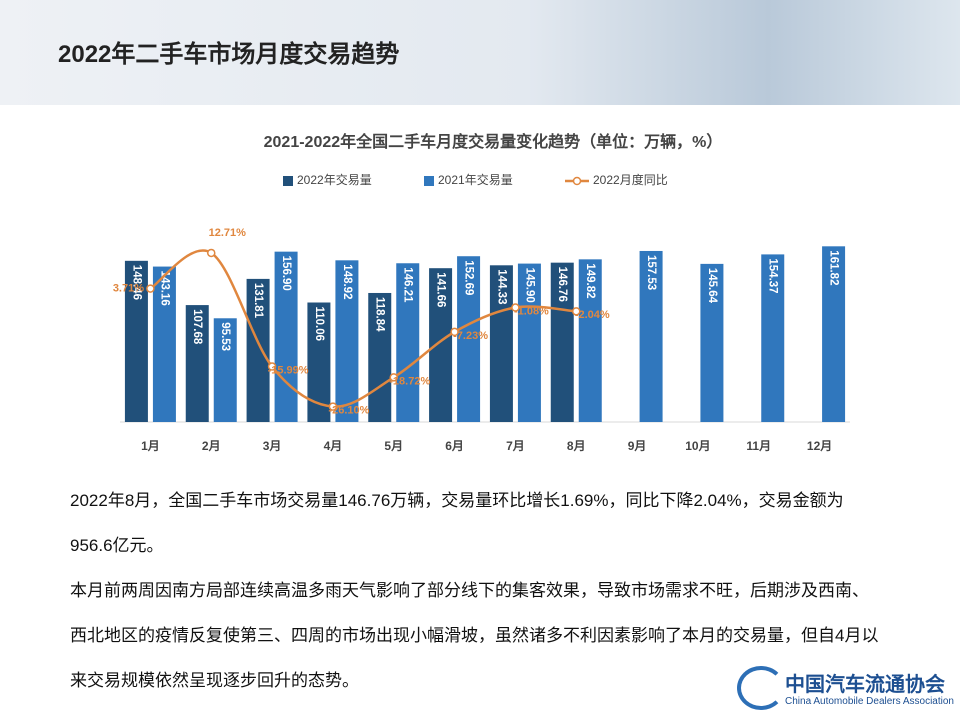 This screenshot has height=720, width=960. I want to click on logo-name: 中国汽车流通协会, so click(865, 684).